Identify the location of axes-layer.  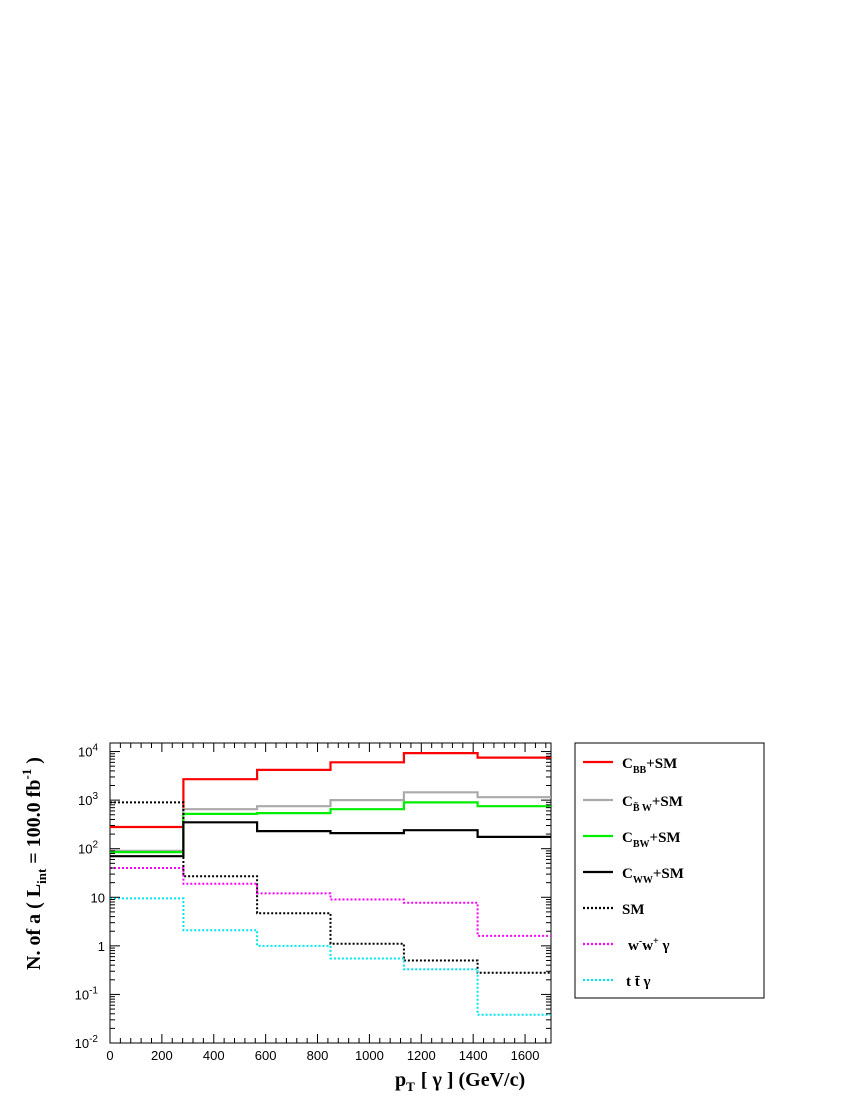
(330, 893).